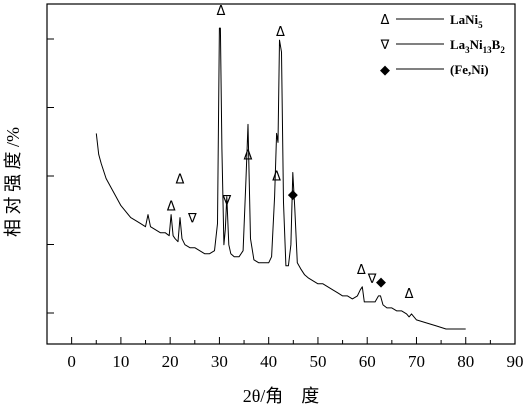 Image resolution: width=525 pixels, height=411 pixels. Describe the element at coordinates (502, 50) in the screenshot. I see `legend-subscript: 2` at that location.